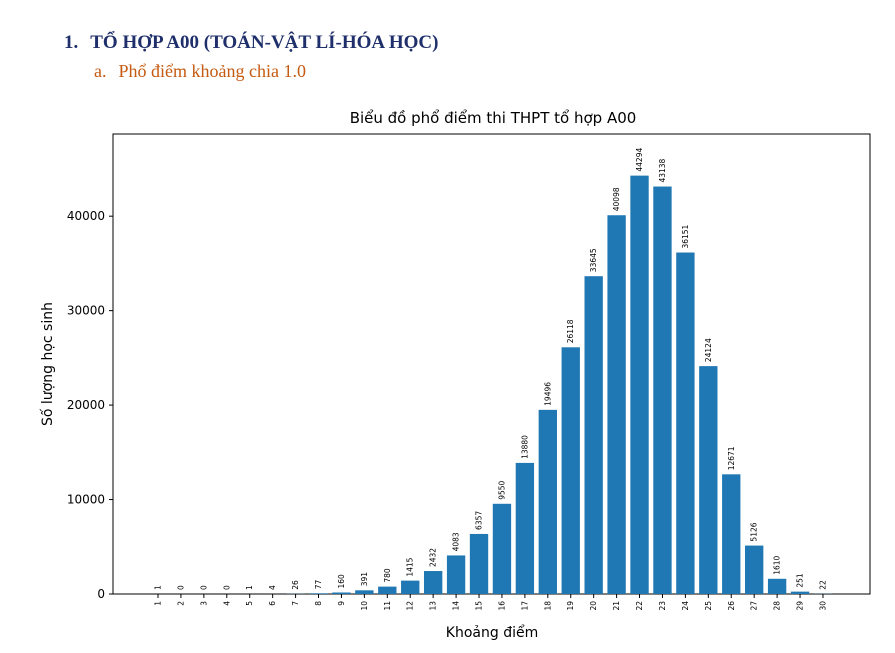  What do you see at coordinates (180, 603) in the screenshot?
I see `x-tick-label: 2` at bounding box center [180, 603].